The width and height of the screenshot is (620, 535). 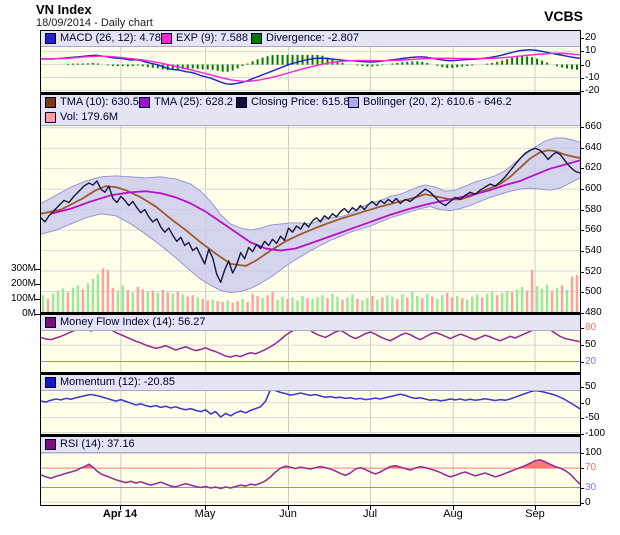 What do you see at coordinates (97, 444) in the screenshot?
I see `legend-label: RSI (14): 37.16` at bounding box center [97, 444].